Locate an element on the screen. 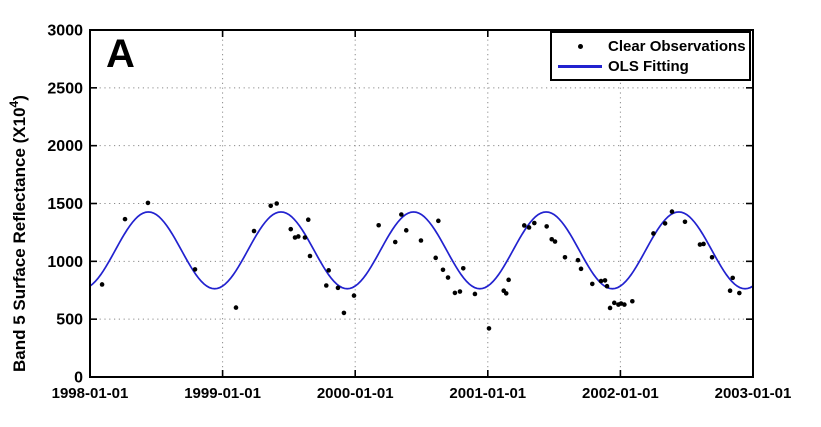  y-axis-title: Band 5 Surface Reflectance (X104) is located at coordinates (18, 233).